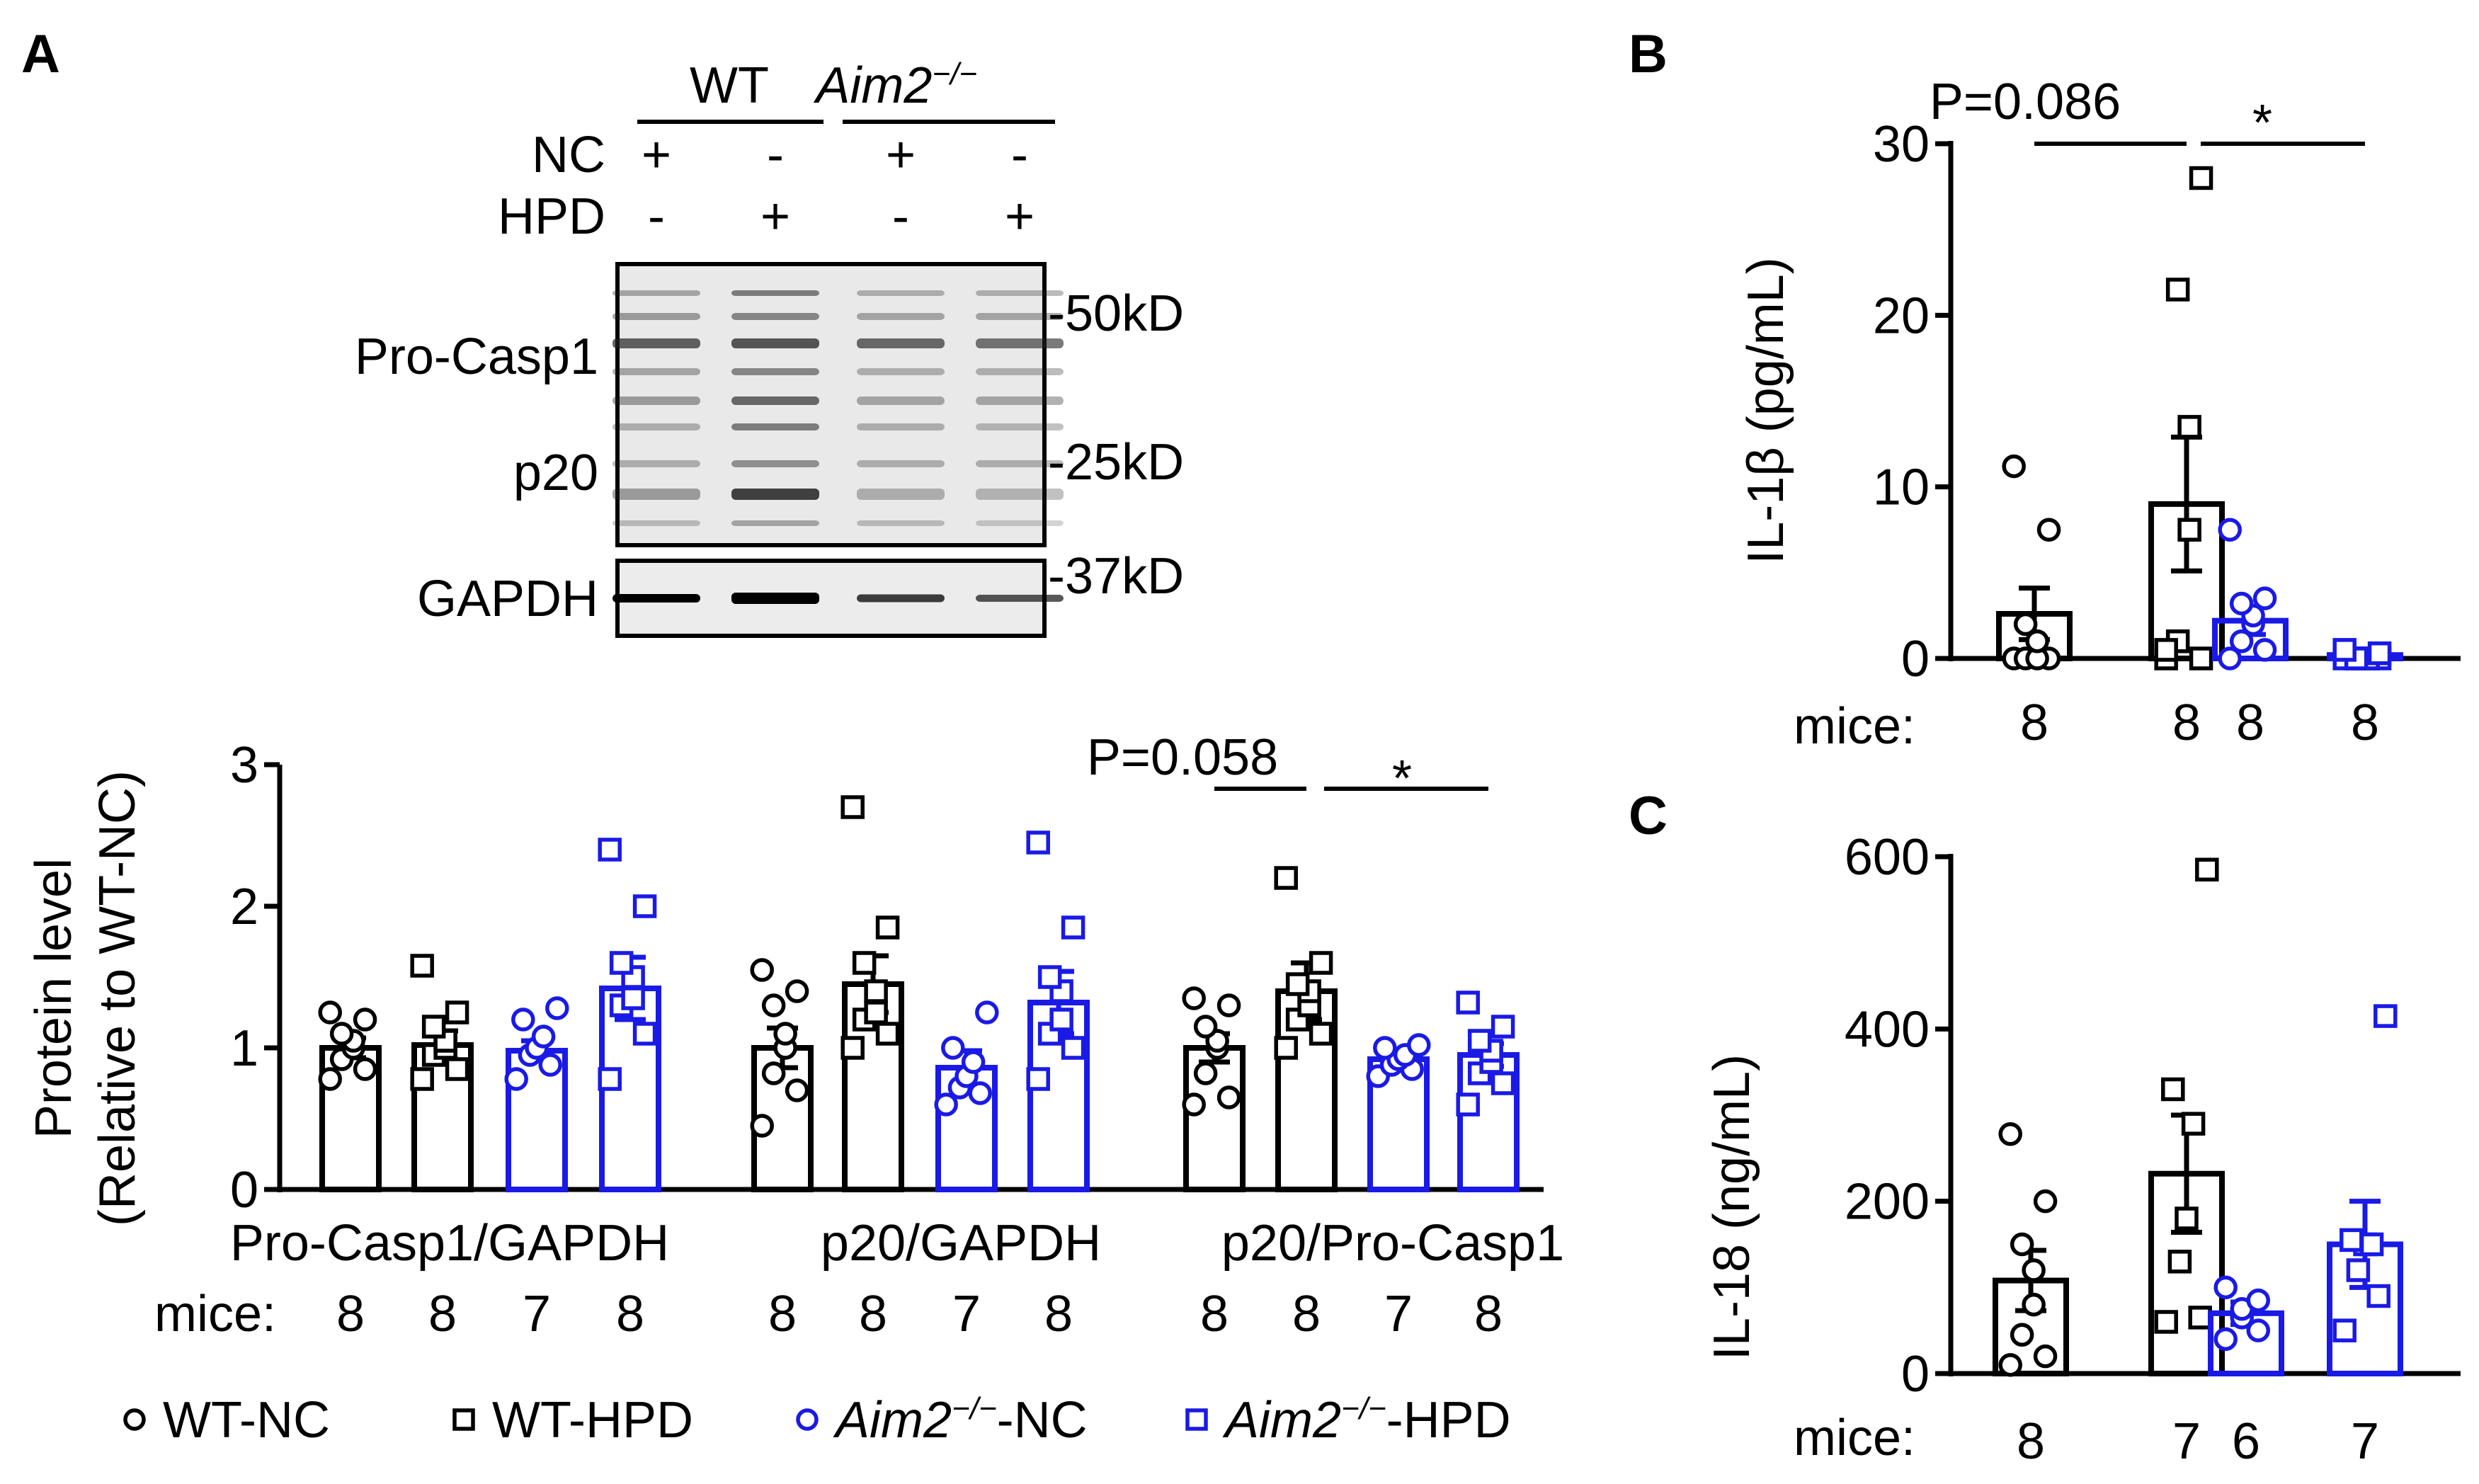 This screenshot has height=1484, width=2479. I want to click on hpd-sign-1: +, so click(775, 216).